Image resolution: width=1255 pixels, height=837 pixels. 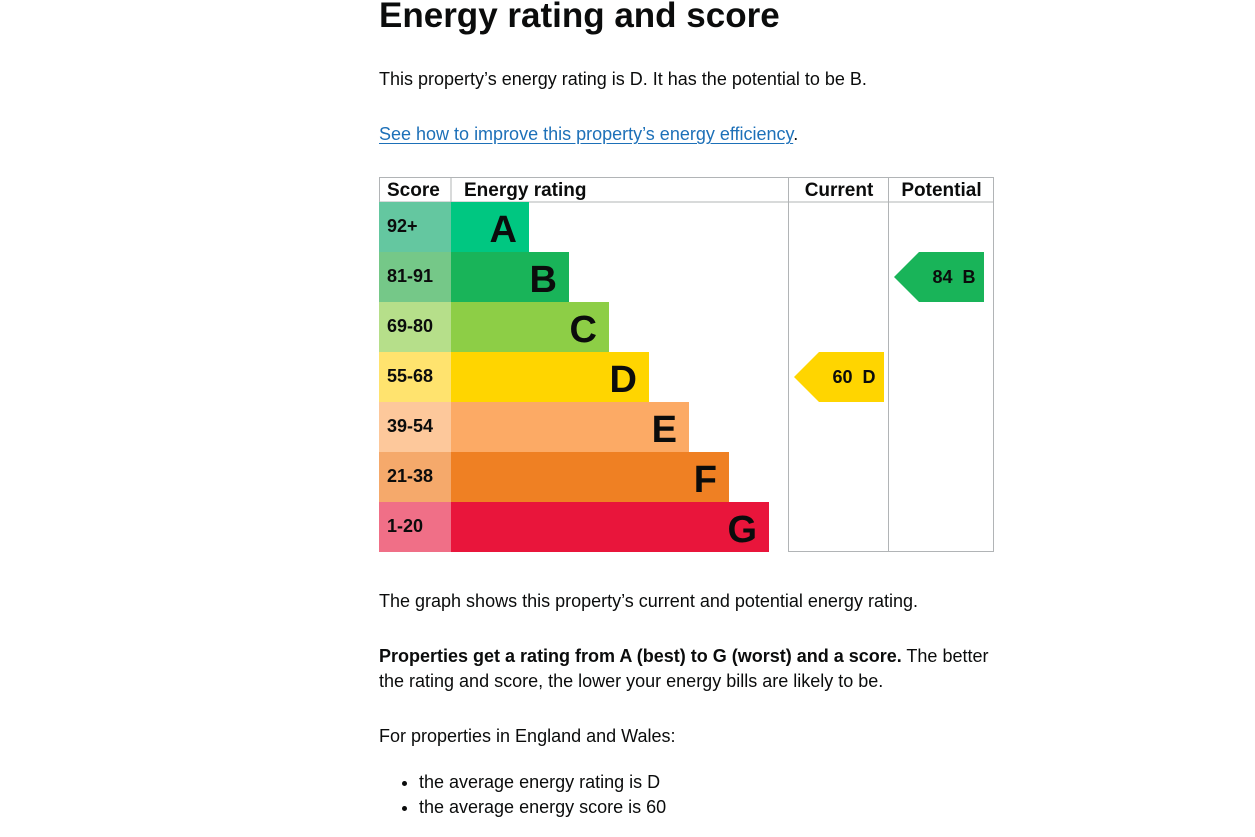 What do you see at coordinates (530, 327) in the screenshot?
I see `rating-bar-c` at bounding box center [530, 327].